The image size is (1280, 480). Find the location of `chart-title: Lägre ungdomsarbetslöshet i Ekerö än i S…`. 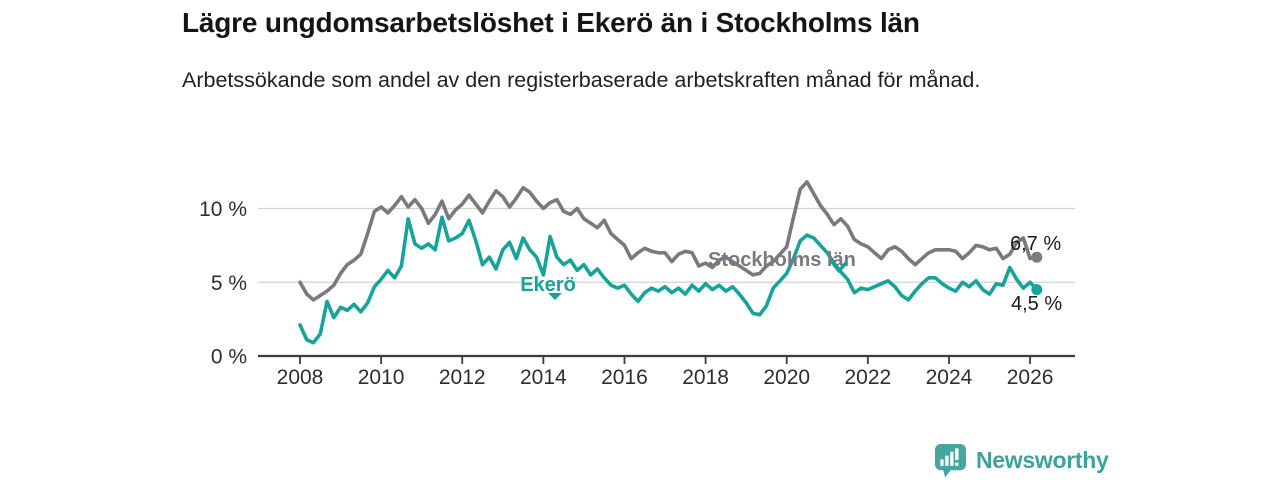

chart-title: Lägre ungdomsarbetslöshet i Ekerö än i S… is located at coordinates (551, 22).